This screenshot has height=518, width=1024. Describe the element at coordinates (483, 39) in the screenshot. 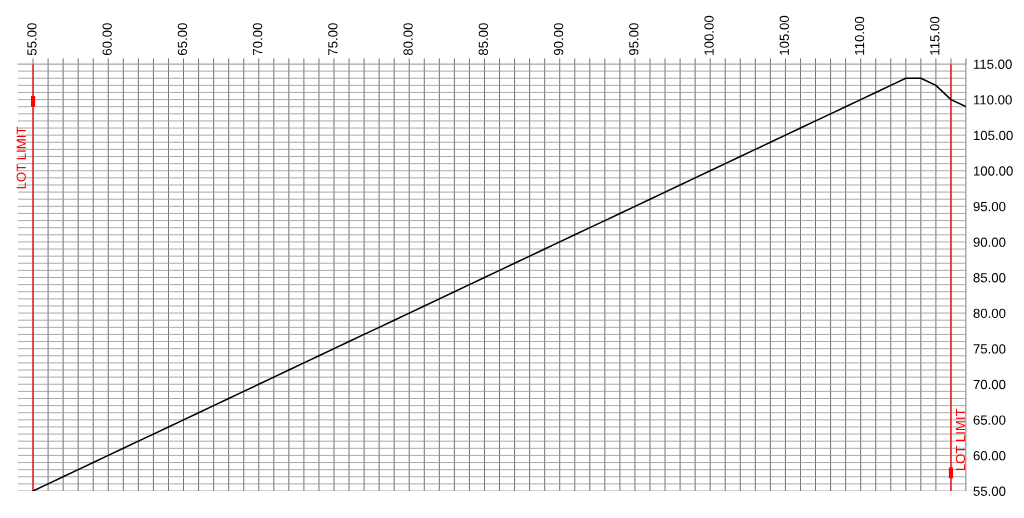

I see `x-tick-label: 85.00` at that location.